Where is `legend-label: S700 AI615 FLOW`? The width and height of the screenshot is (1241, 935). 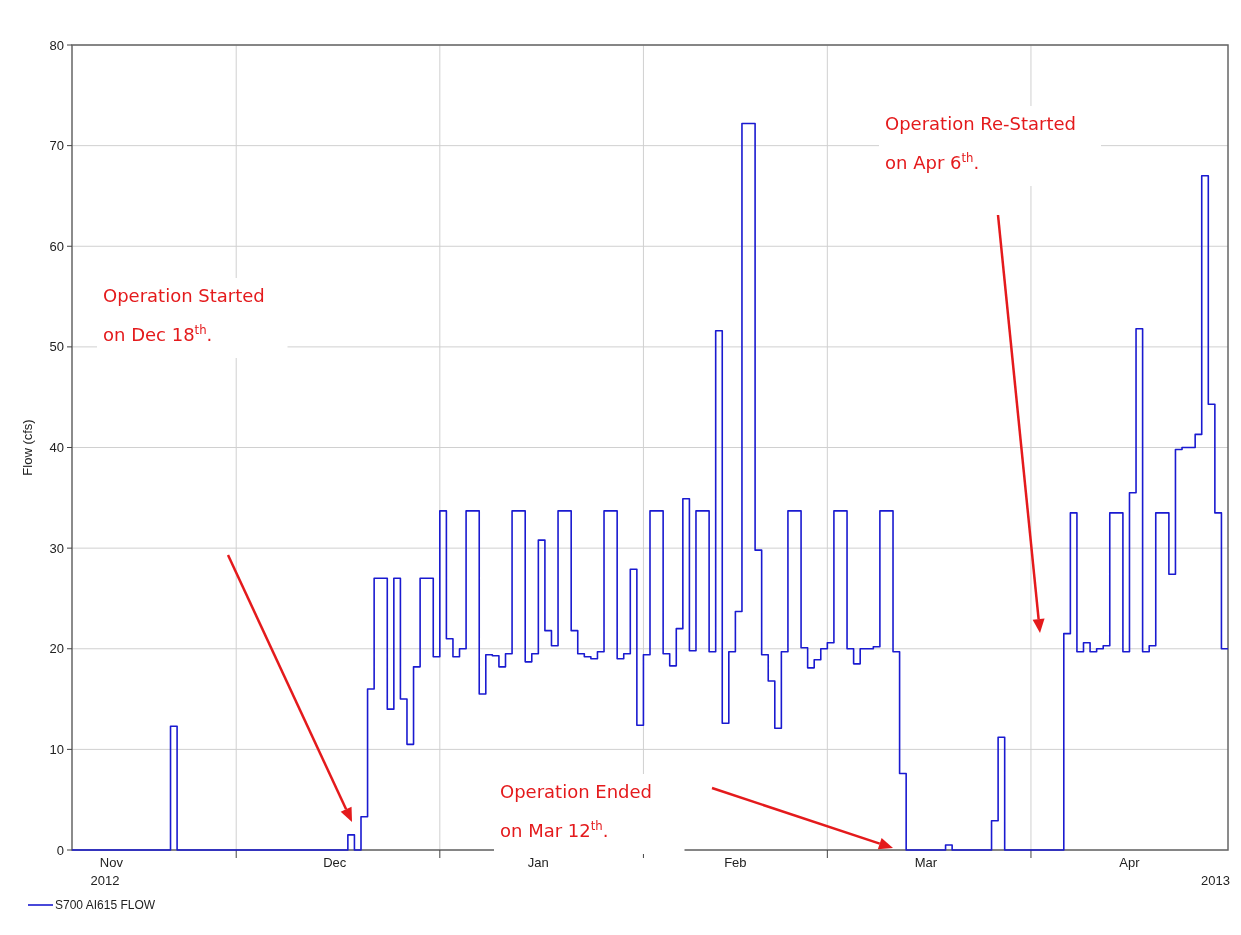
legend-label: S700 AI615 FLOW is located at coordinates (105, 905).